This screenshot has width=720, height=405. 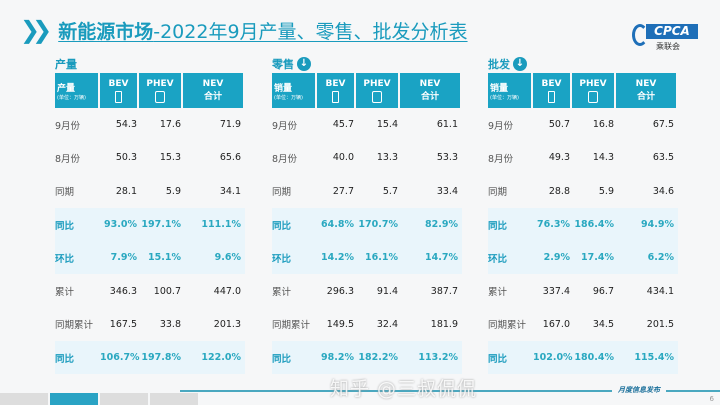 What do you see at coordinates (150, 224) in the screenshot?
I see `table-row: 同比 93.0% 197.1% 111.1%` at bounding box center [150, 224].